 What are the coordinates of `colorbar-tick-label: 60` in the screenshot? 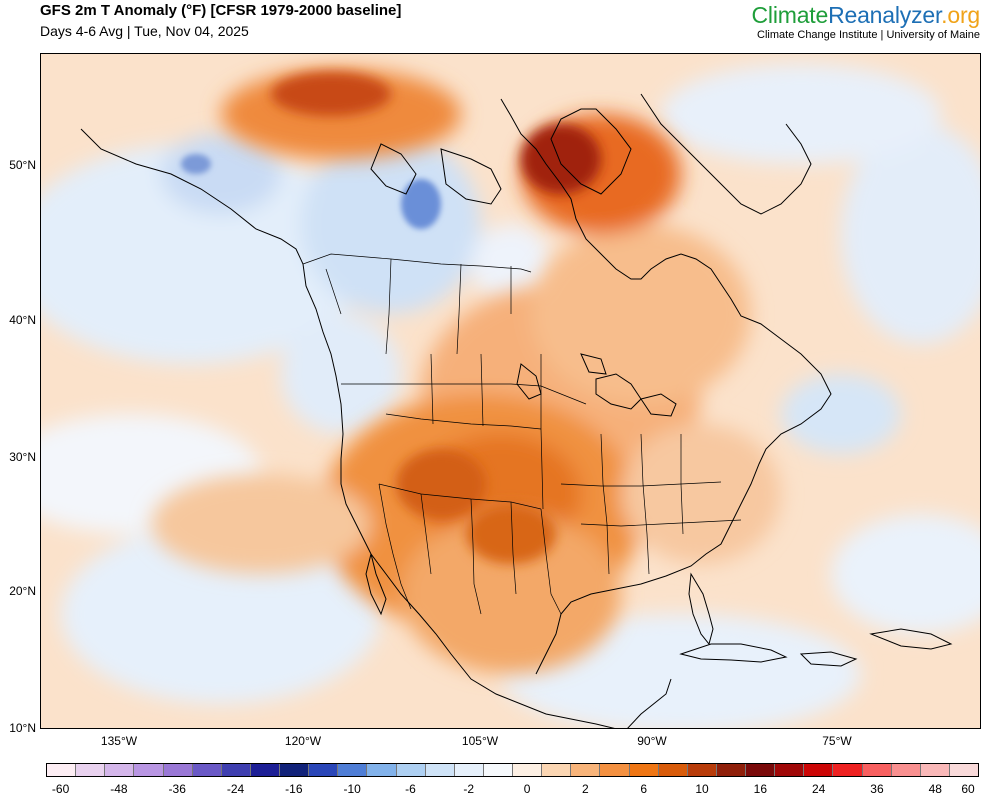 It's located at (968, 789).